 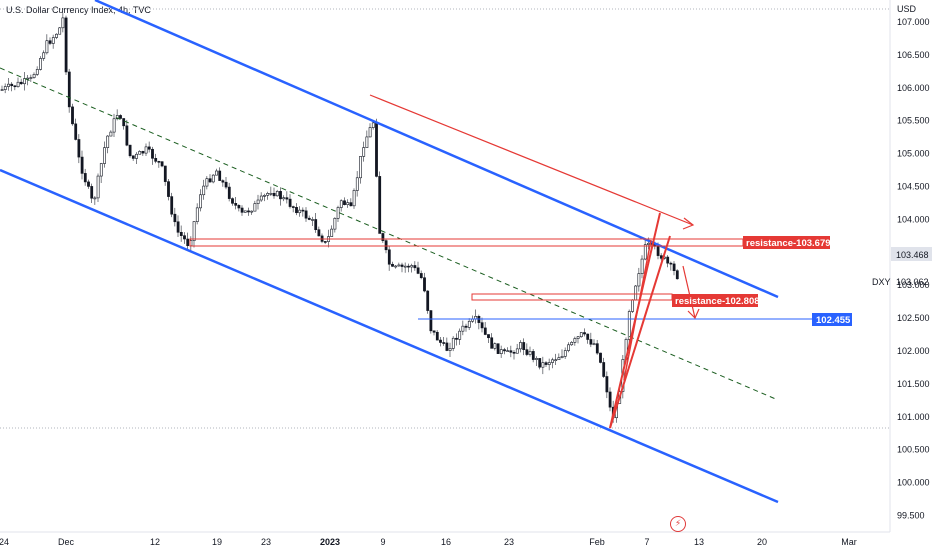 I want to click on chart-title: U.S. Dollar Currency Index, 4h, TVC, so click(x=78, y=10).